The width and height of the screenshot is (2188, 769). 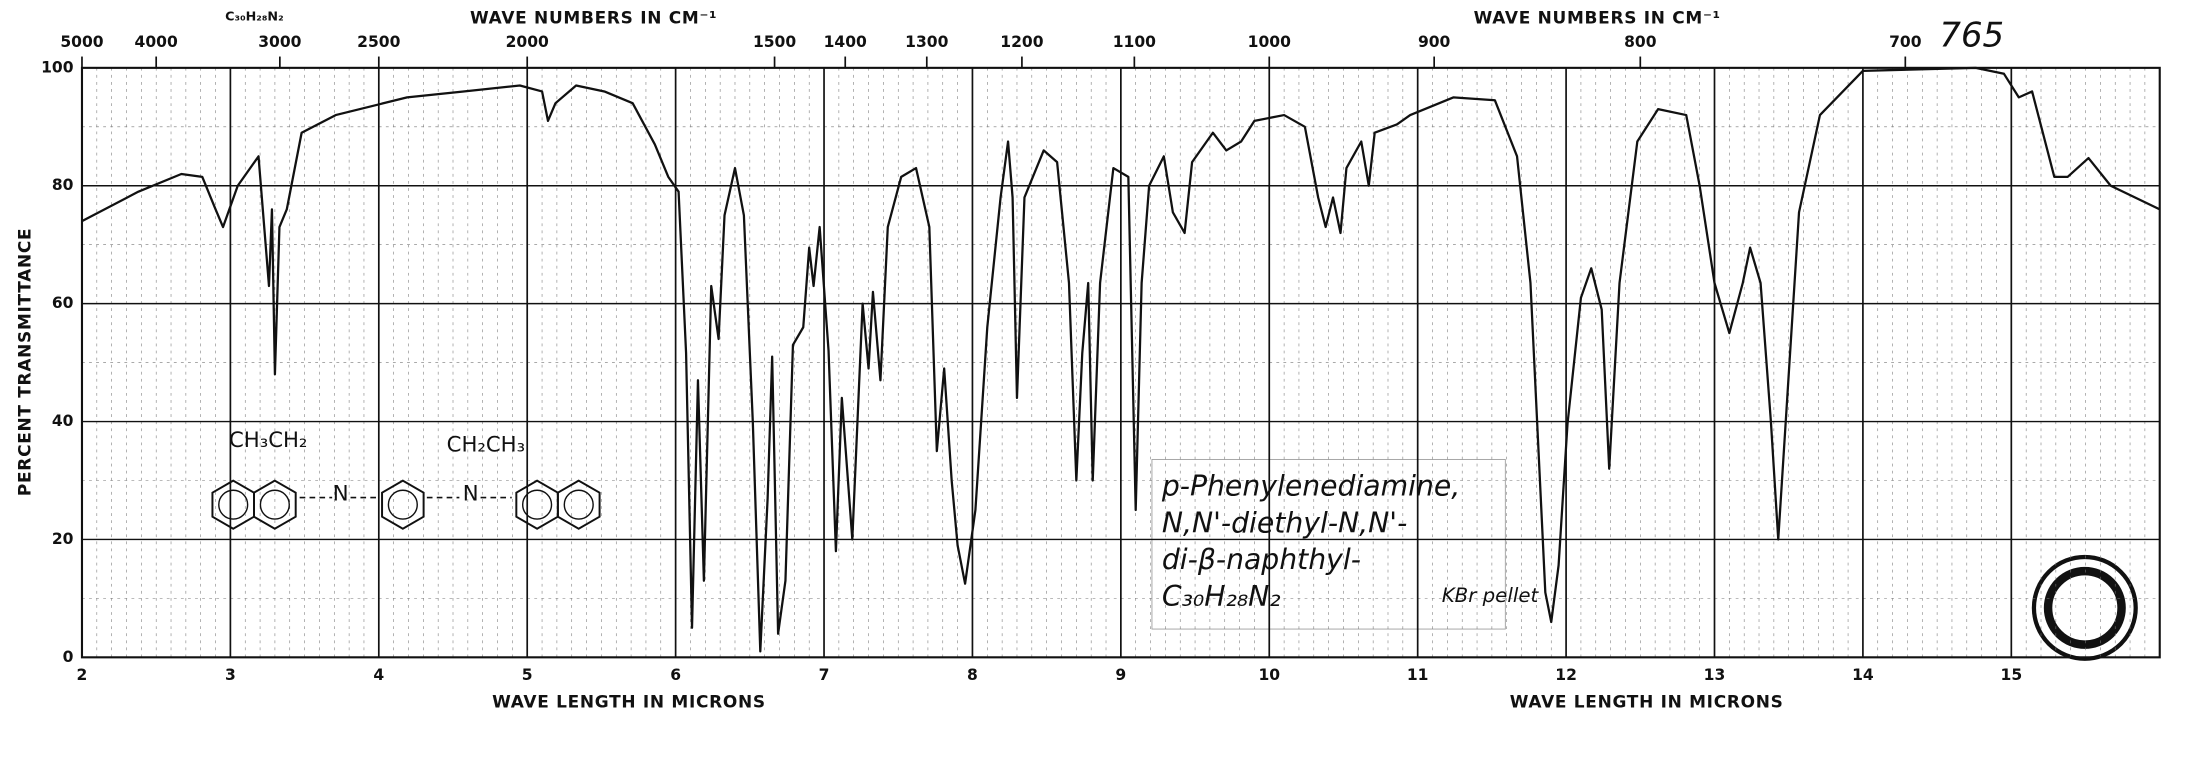 I want to click on x-tick-label: 6, so click(x=675, y=675).